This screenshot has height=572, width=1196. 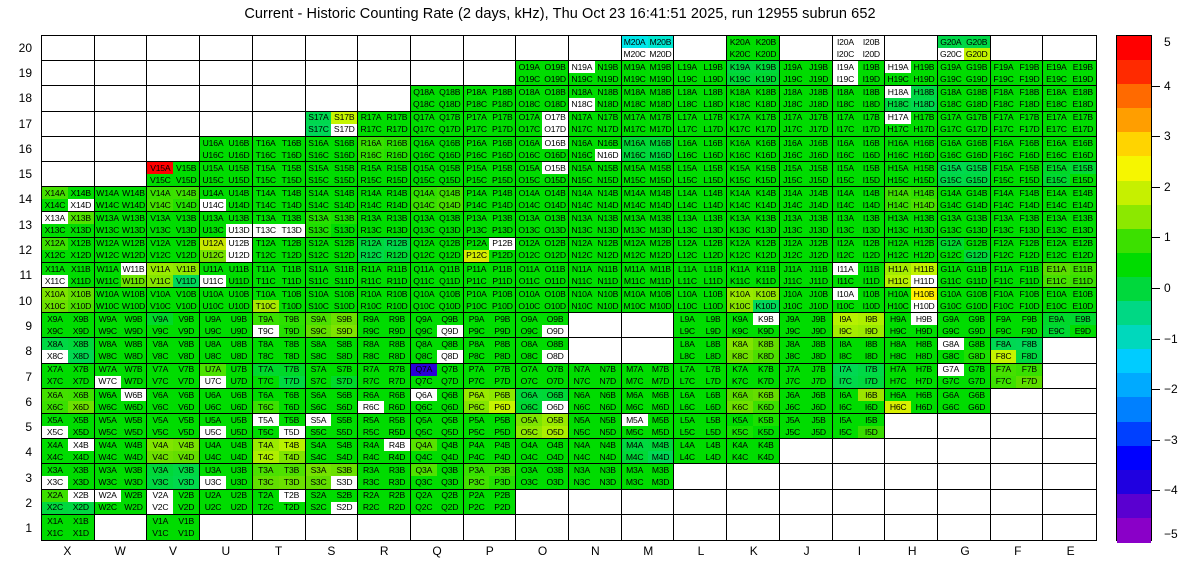 What do you see at coordinates (68, 301) in the screenshot?
I see `heatmap-cell: X10A X10B X10C X10D` at bounding box center [68, 301].